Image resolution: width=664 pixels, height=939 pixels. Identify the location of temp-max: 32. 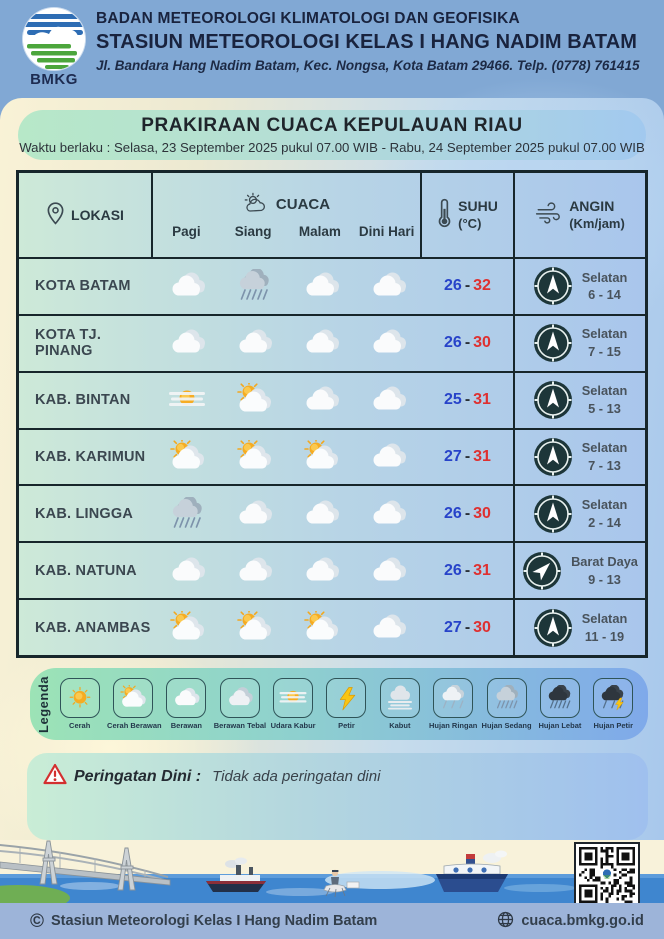
(482, 286).